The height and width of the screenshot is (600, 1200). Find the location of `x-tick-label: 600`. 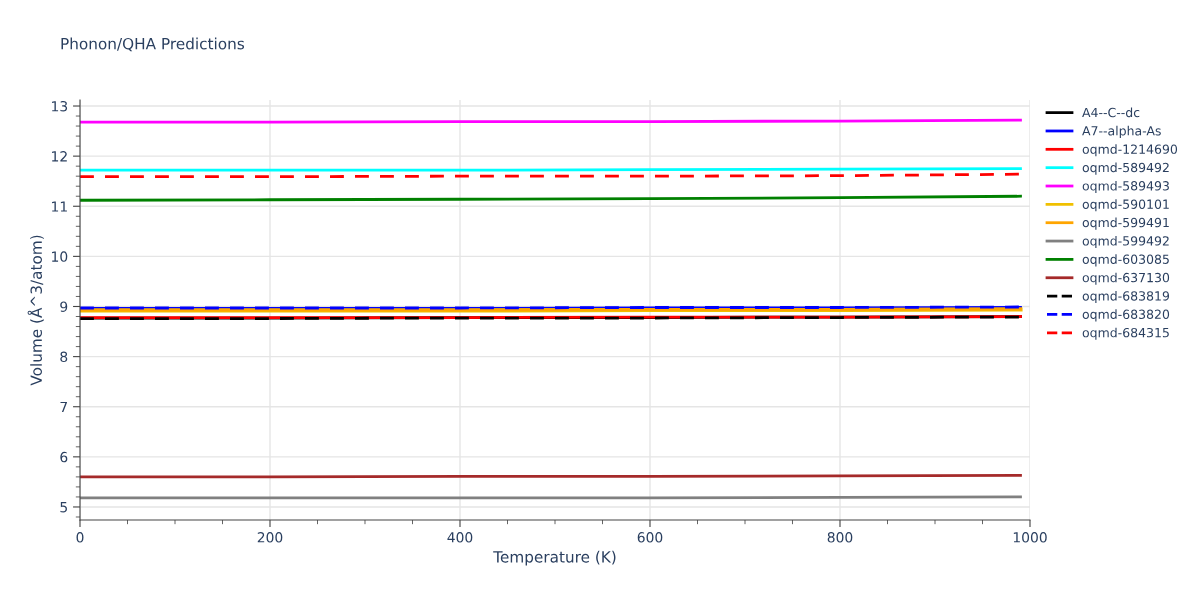

x-tick-label: 600 is located at coordinates (650, 537).